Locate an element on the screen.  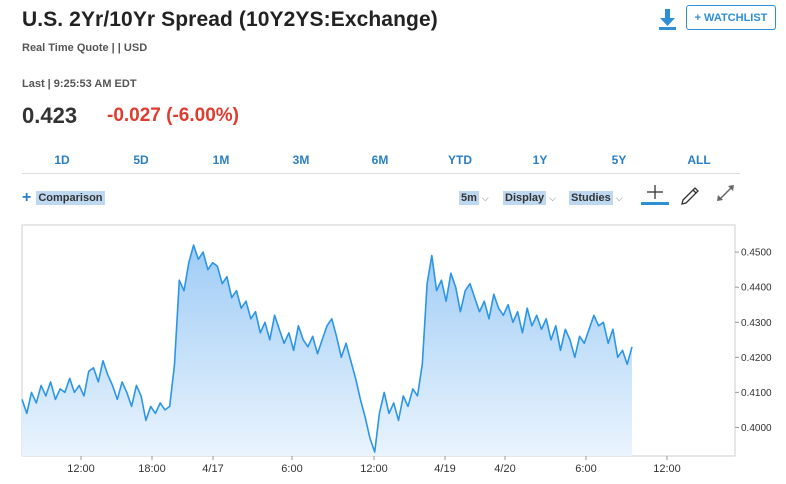
time-range-selector: 1D 5D 1M 3M 6M YTD 1Y 5Y ALL is located at coordinates (381, 161).